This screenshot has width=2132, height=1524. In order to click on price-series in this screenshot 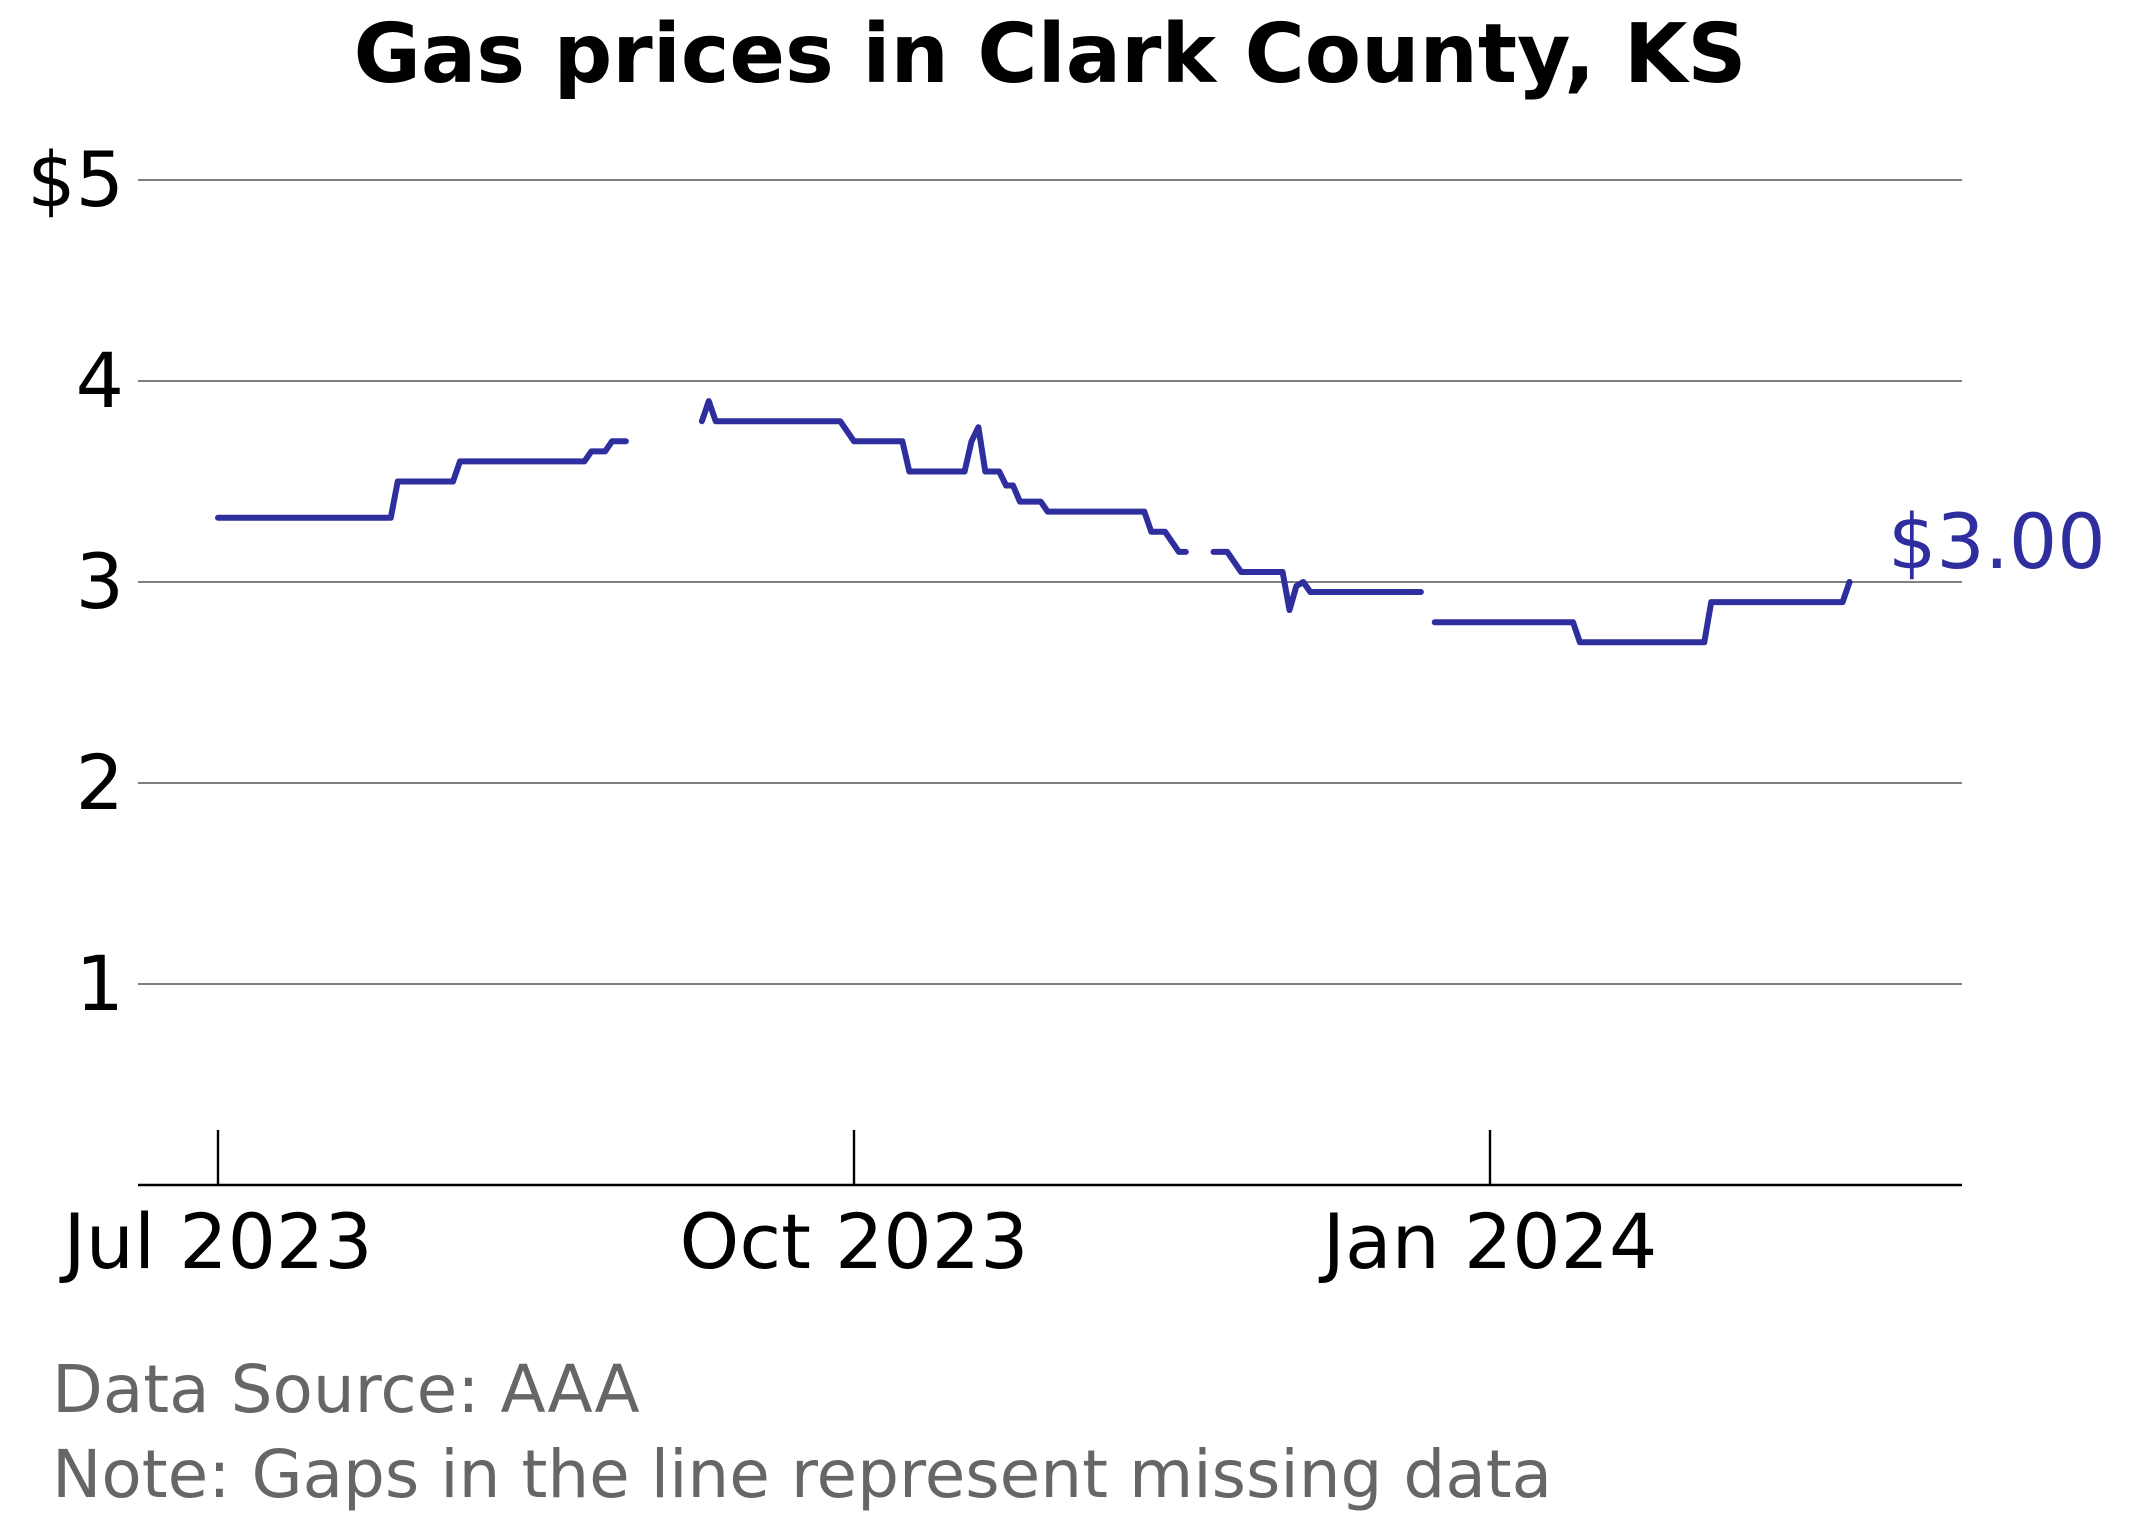, I will do `click(1034, 522)`.